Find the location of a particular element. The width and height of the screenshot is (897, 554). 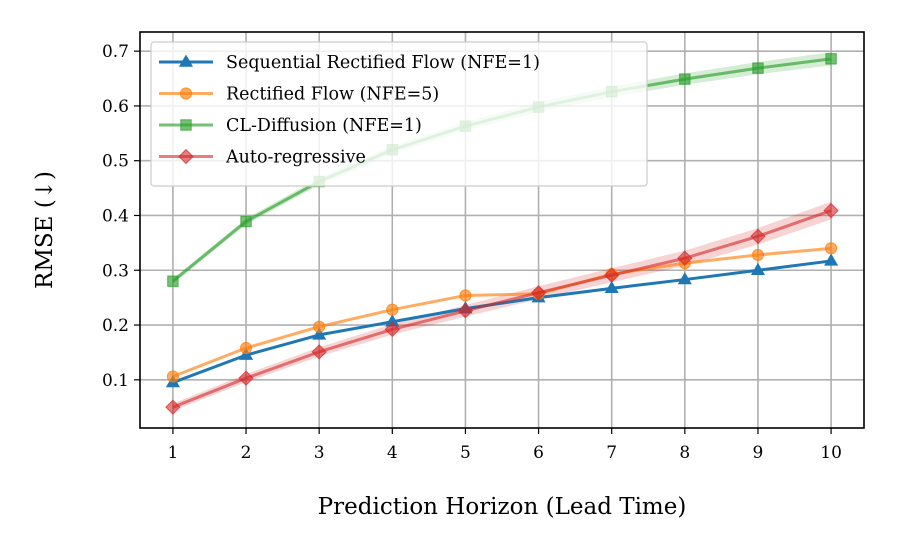

y-tick-label: 0.5 is located at coordinates (115, 162).